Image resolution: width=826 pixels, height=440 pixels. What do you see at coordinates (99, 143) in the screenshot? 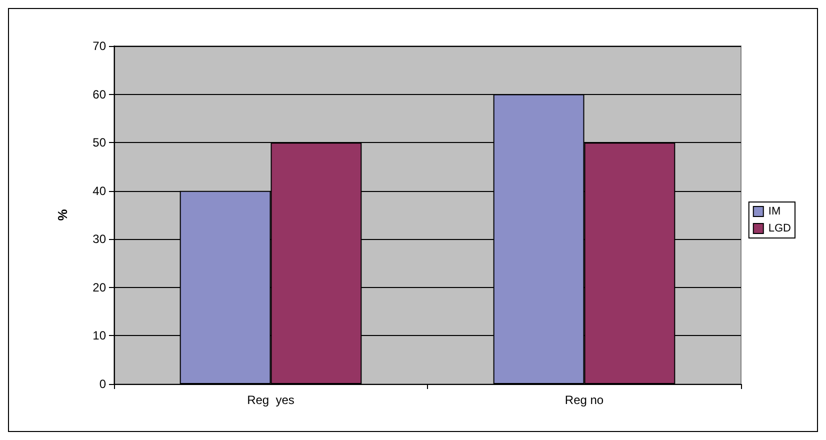
I see `y-tick-label: 50` at bounding box center [99, 143].